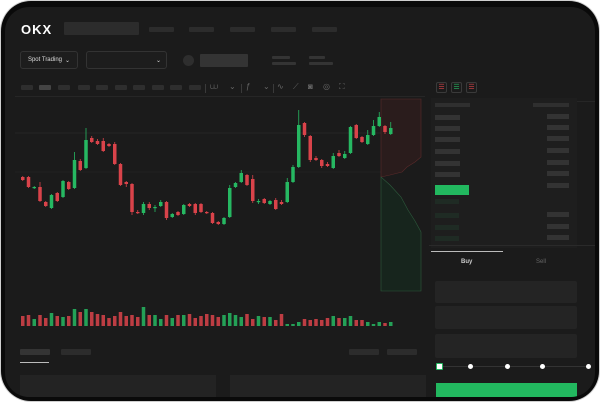 The image size is (603, 405). Describe the element at coordinates (35, 352) in the screenshot. I see `tab-open-orders` at that location.